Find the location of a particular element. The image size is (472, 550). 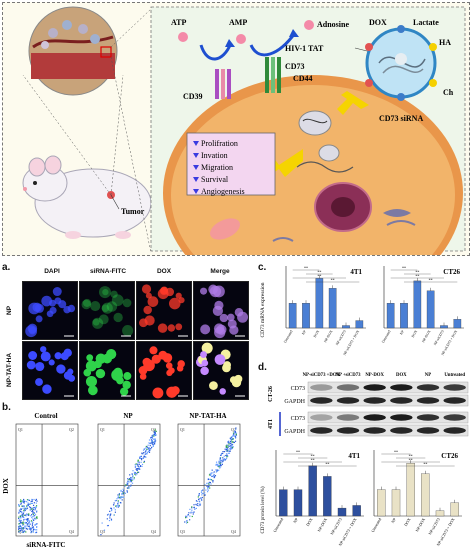

panel-a-letter: a. is located at coordinates (6, 267).